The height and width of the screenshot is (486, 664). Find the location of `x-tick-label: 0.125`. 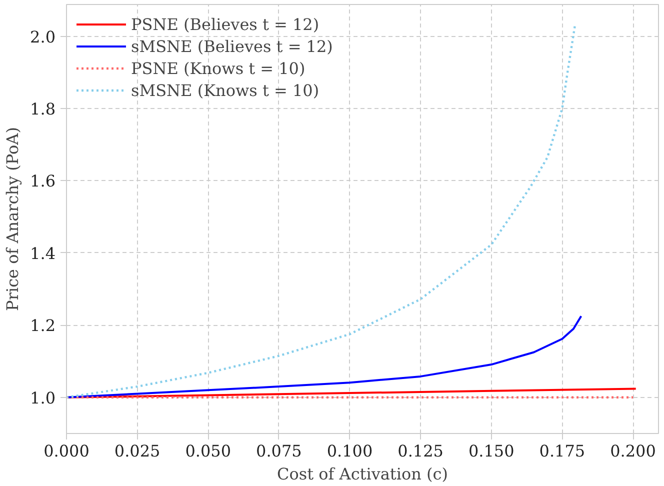

x-tick-label: 0.125 is located at coordinates (421, 451).